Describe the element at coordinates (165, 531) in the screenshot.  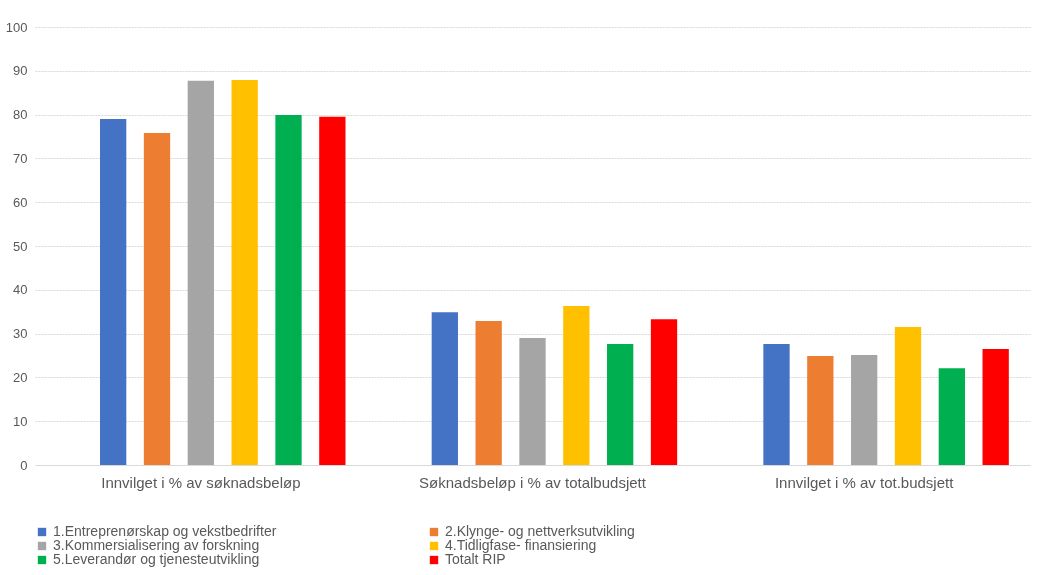
I see `legend-label: 1.Entreprenørskap og vekstbedrifter` at that location.